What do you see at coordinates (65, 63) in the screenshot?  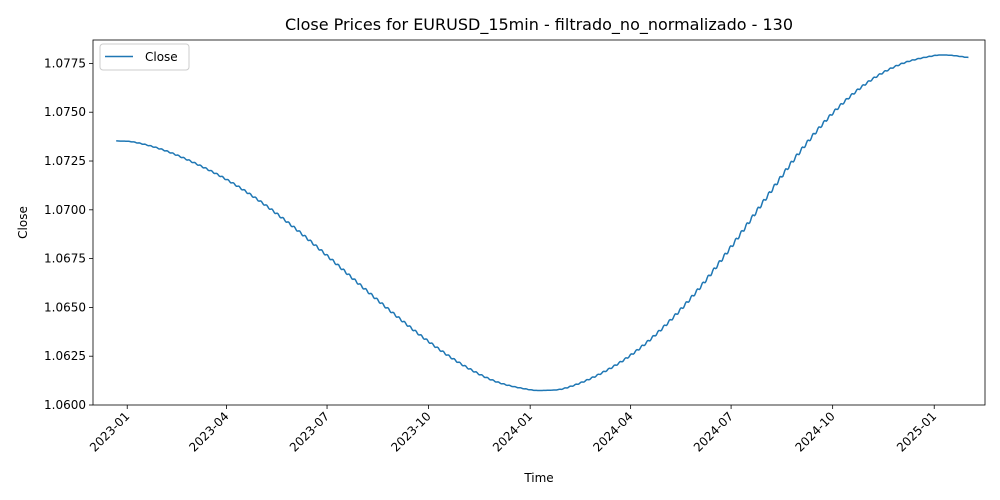 I see `y-tick-label: 1.0775` at bounding box center [65, 63].